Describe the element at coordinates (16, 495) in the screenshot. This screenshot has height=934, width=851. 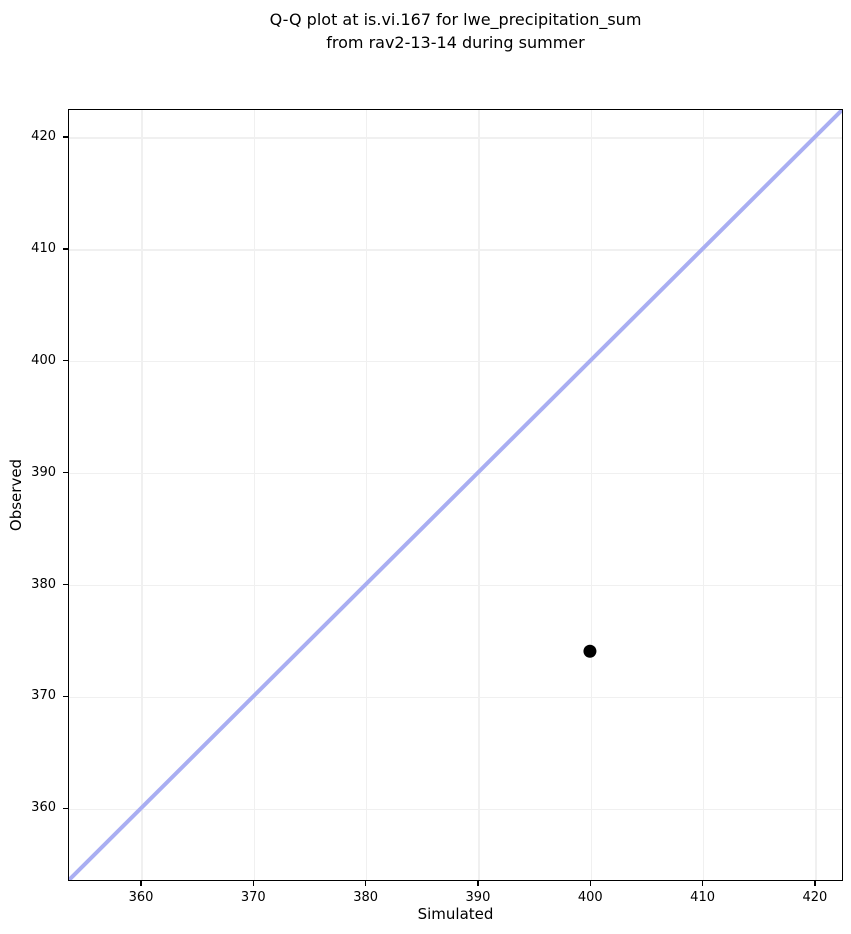
I see `y-axis-label: Observed` at that location.